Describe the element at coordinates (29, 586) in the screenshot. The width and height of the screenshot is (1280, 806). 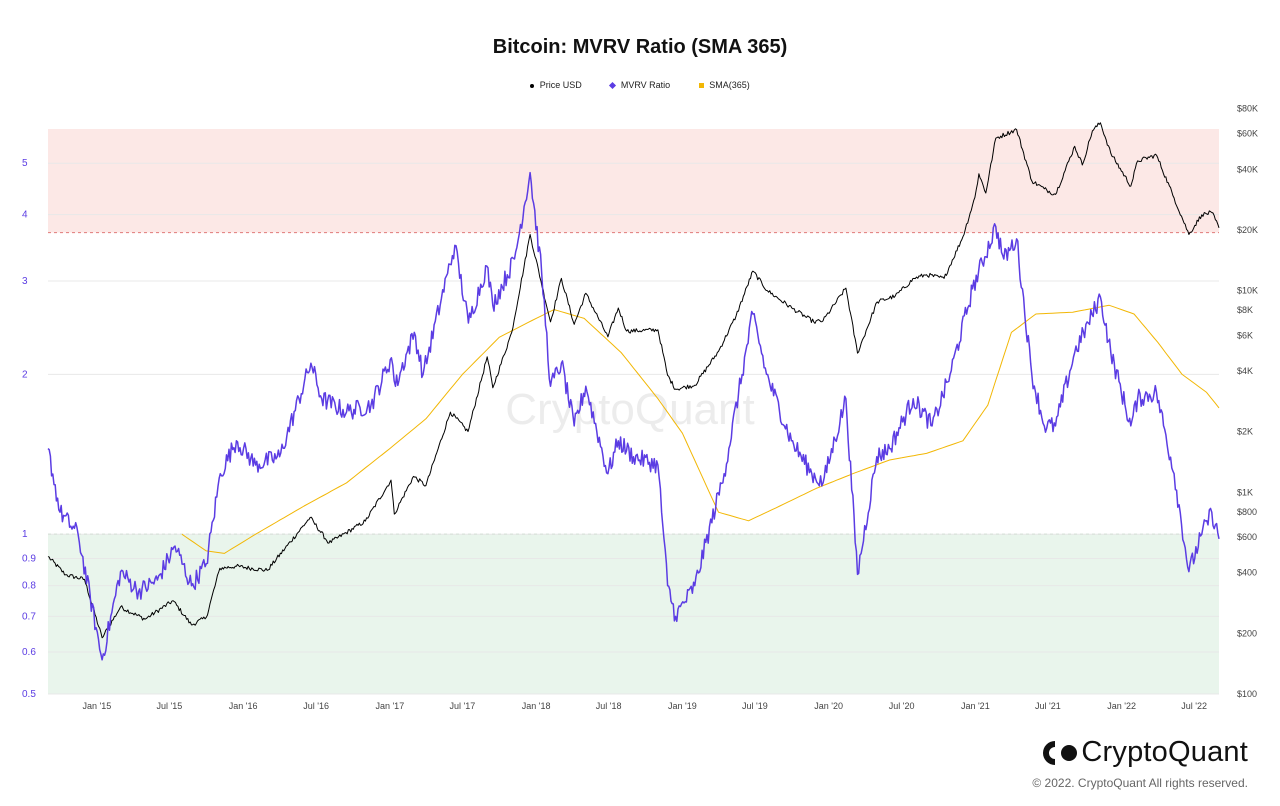
I see `left-tick-label: 0.8` at that location.